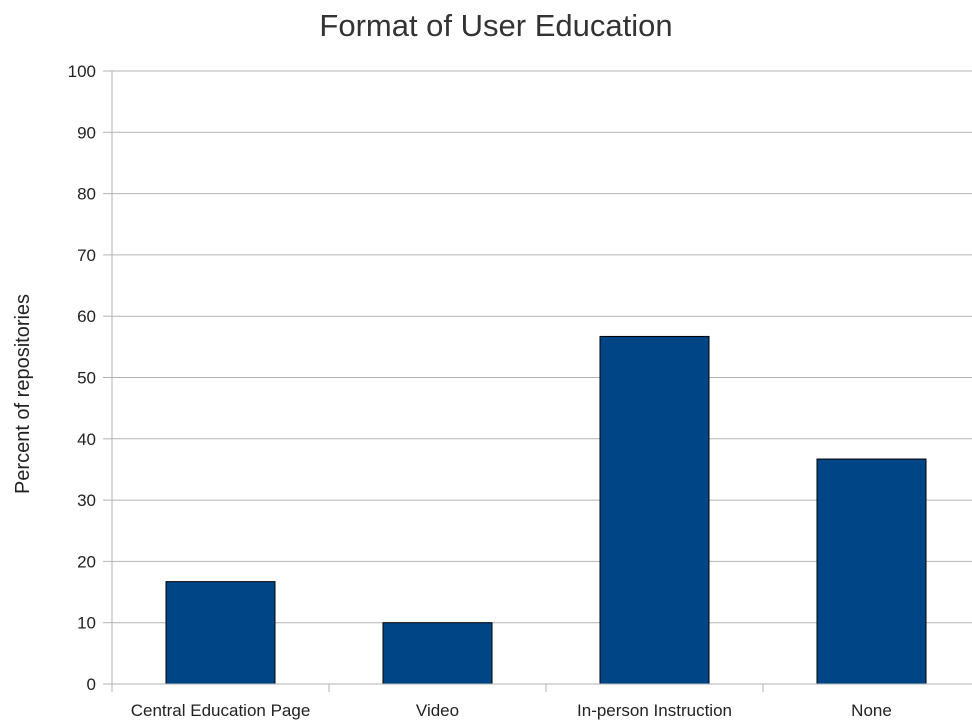 This screenshot has height=725, width=972. What do you see at coordinates (86, 500) in the screenshot?
I see `y-tick-label: 30` at bounding box center [86, 500].